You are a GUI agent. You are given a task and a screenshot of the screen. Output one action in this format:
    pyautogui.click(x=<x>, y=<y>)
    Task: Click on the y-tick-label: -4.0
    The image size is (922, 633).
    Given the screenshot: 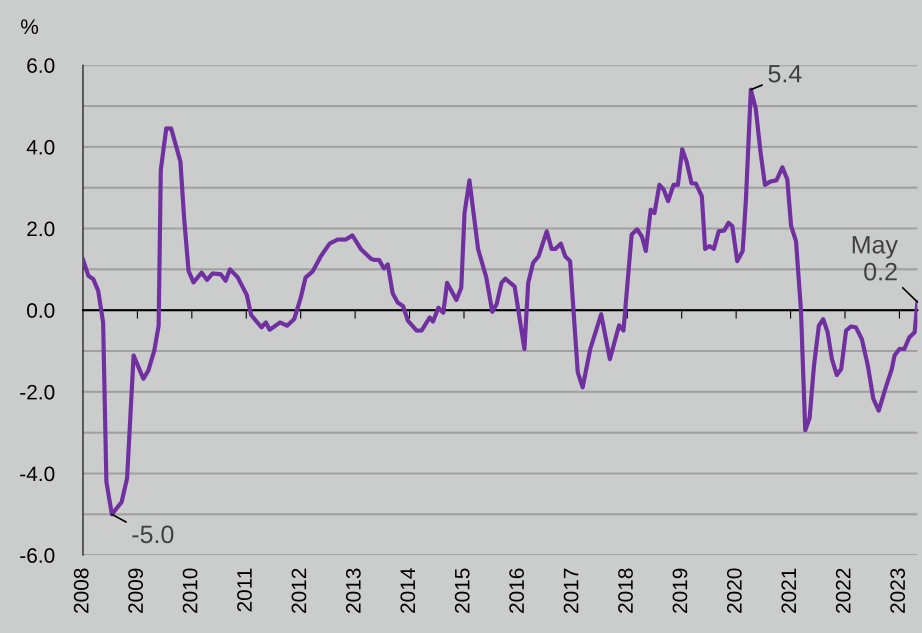 What is the action you would take?
    pyautogui.click(x=37, y=474)
    